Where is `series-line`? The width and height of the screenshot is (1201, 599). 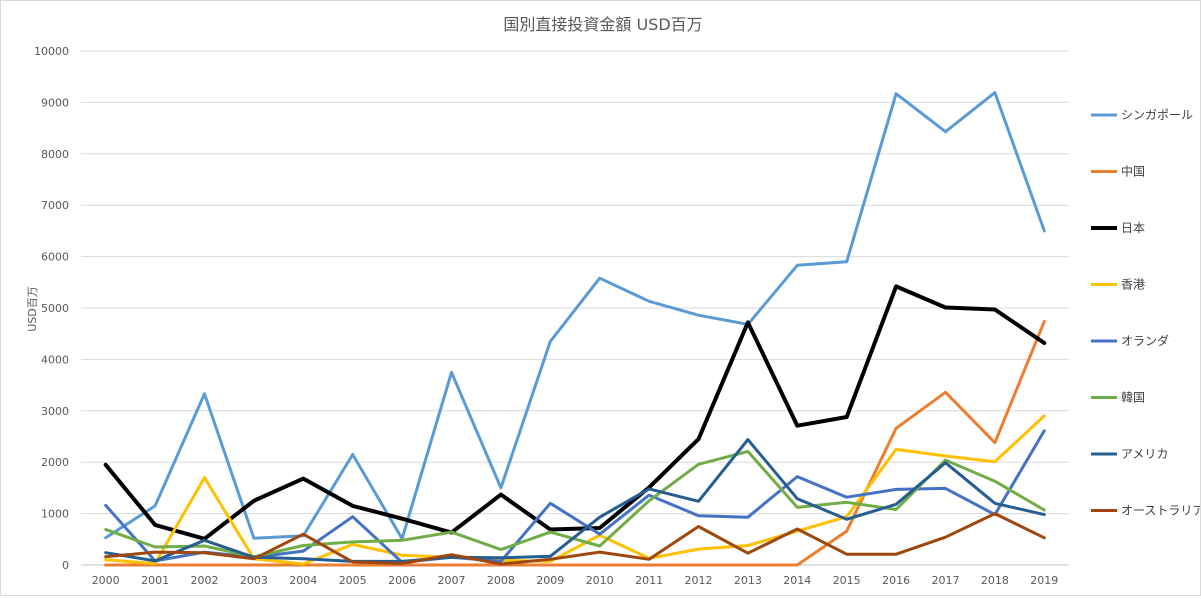 series-line is located at coordinates (575, 539).